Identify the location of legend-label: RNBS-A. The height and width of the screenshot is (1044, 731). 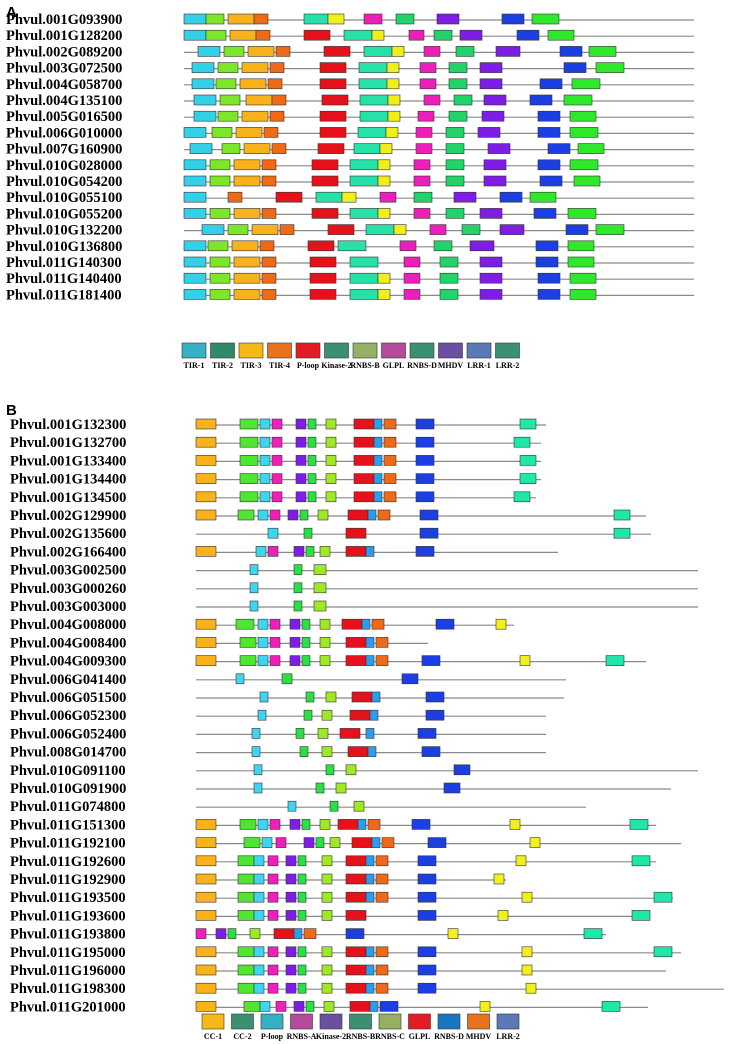
(302, 1036).